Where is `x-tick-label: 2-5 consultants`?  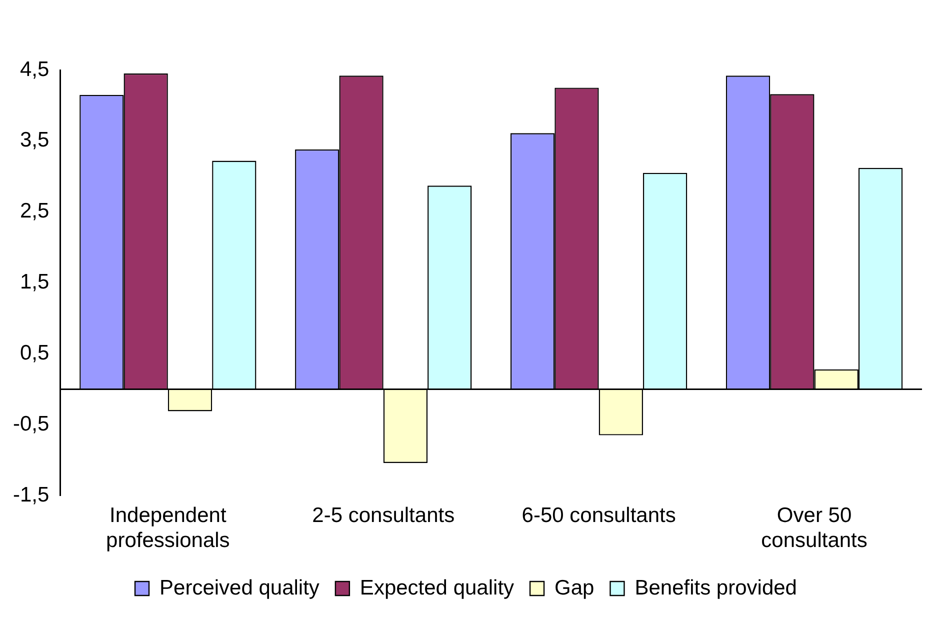
x-tick-label: 2-5 consultants is located at coordinates (383, 515).